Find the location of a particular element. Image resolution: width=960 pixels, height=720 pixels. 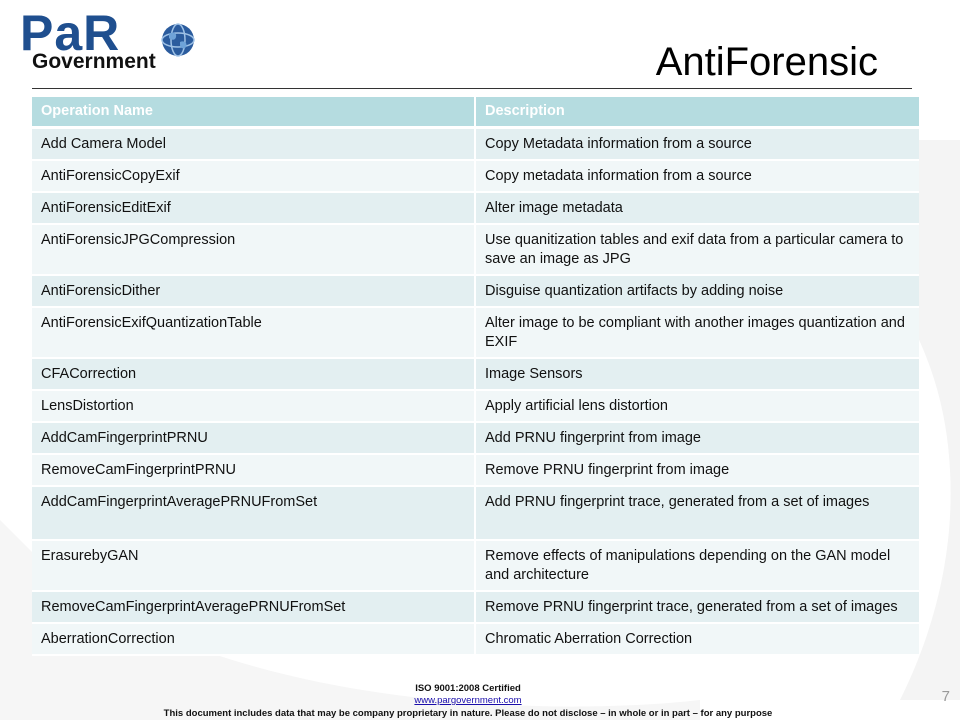

description-cell: Add PRNU fingerprint from image is located at coordinates (697, 438).